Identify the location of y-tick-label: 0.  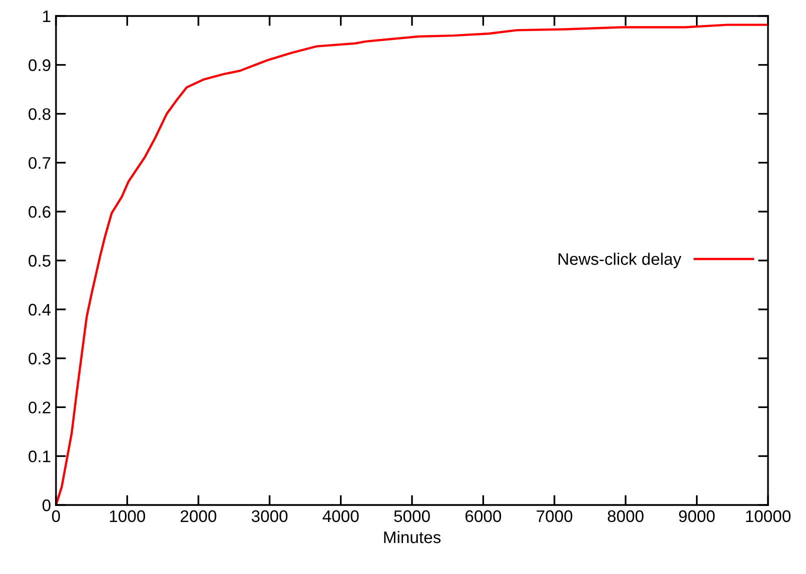
(46, 505).